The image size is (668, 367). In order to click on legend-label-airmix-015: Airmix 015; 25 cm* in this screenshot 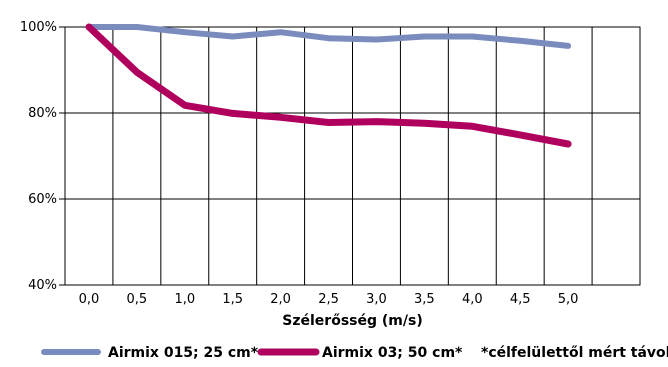, I will do `click(183, 353)`.